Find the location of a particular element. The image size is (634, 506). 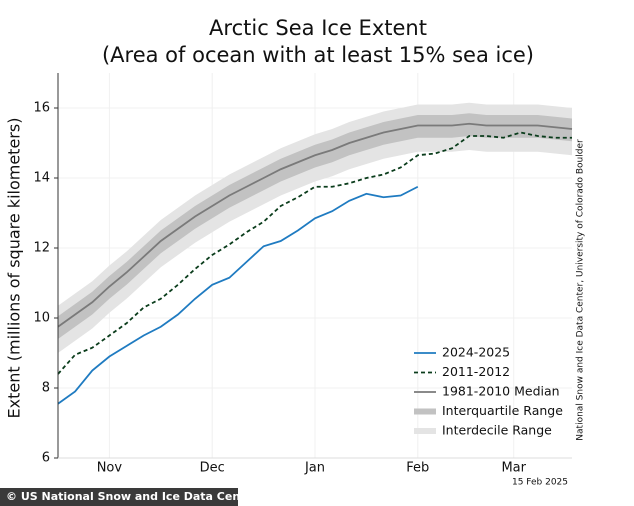

y-tick-label: 10 is located at coordinates (41, 318).